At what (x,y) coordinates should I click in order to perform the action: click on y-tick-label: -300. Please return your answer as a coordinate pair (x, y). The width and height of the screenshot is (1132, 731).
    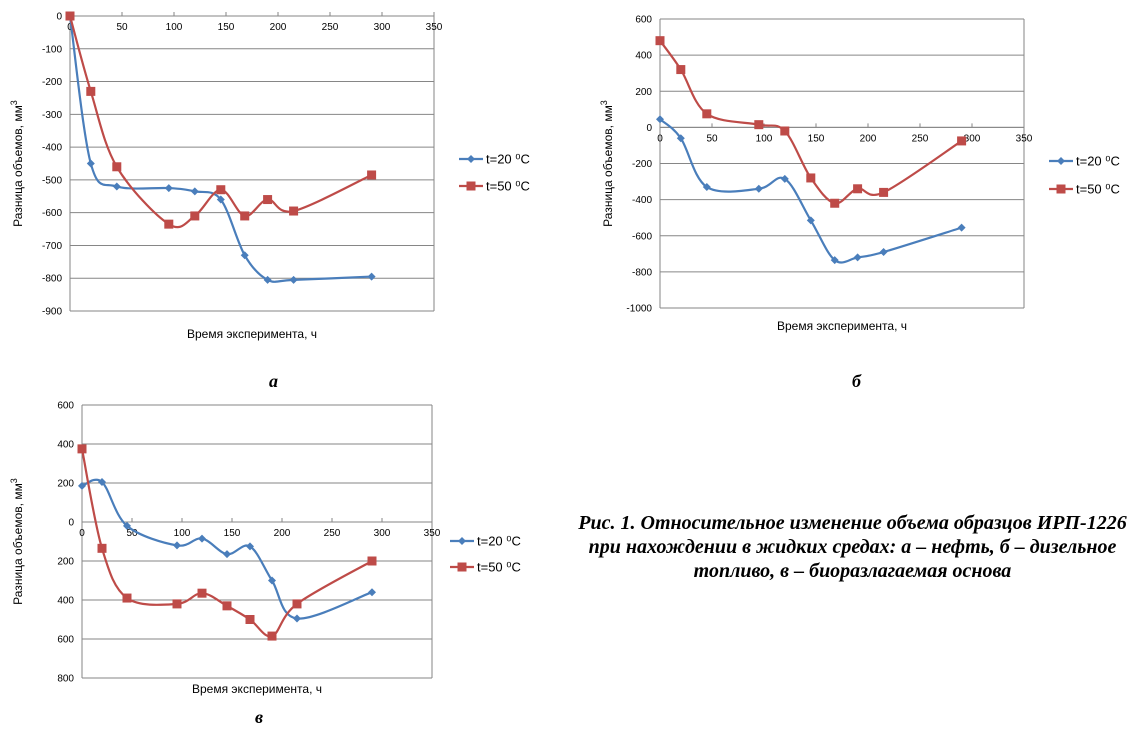
    Looking at the image, I should click on (52, 115).